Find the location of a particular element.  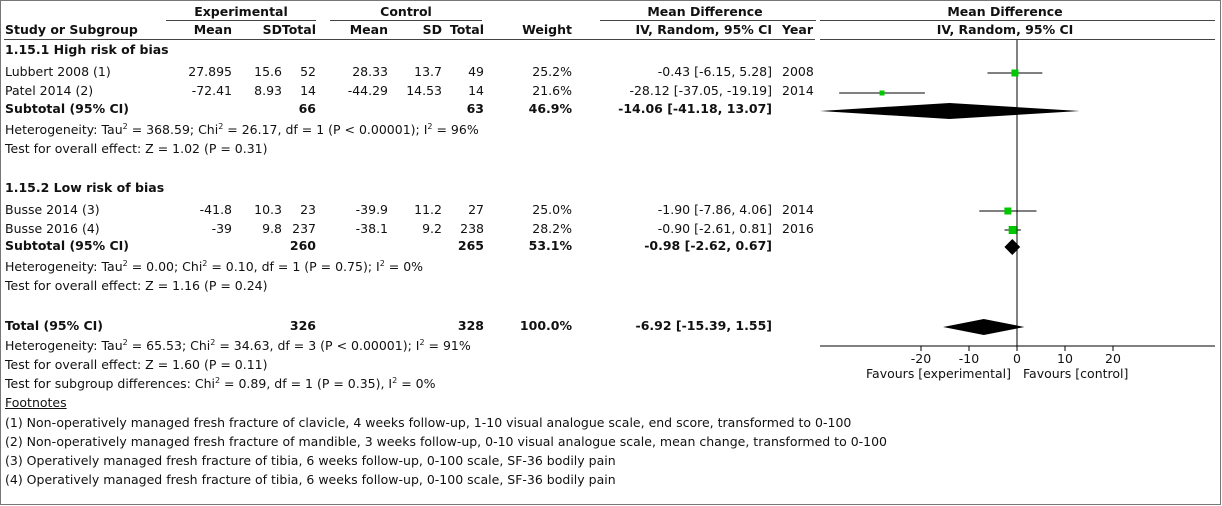

mean1-cell: -41.8 is located at coordinates (215, 209).